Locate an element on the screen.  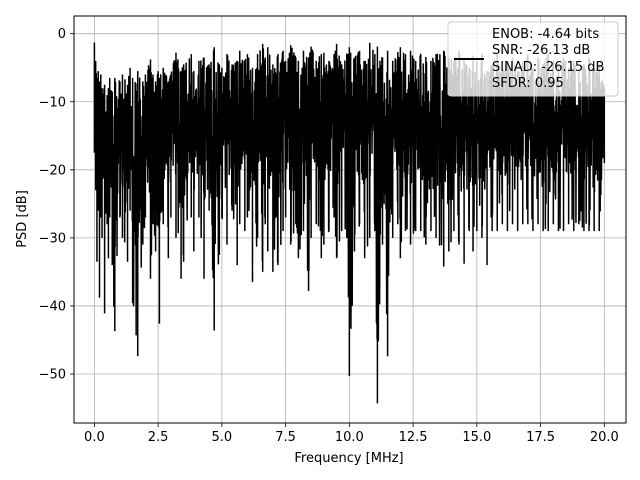
legend-line-sfdr: SFDR: 0.95 is located at coordinates (528, 83).